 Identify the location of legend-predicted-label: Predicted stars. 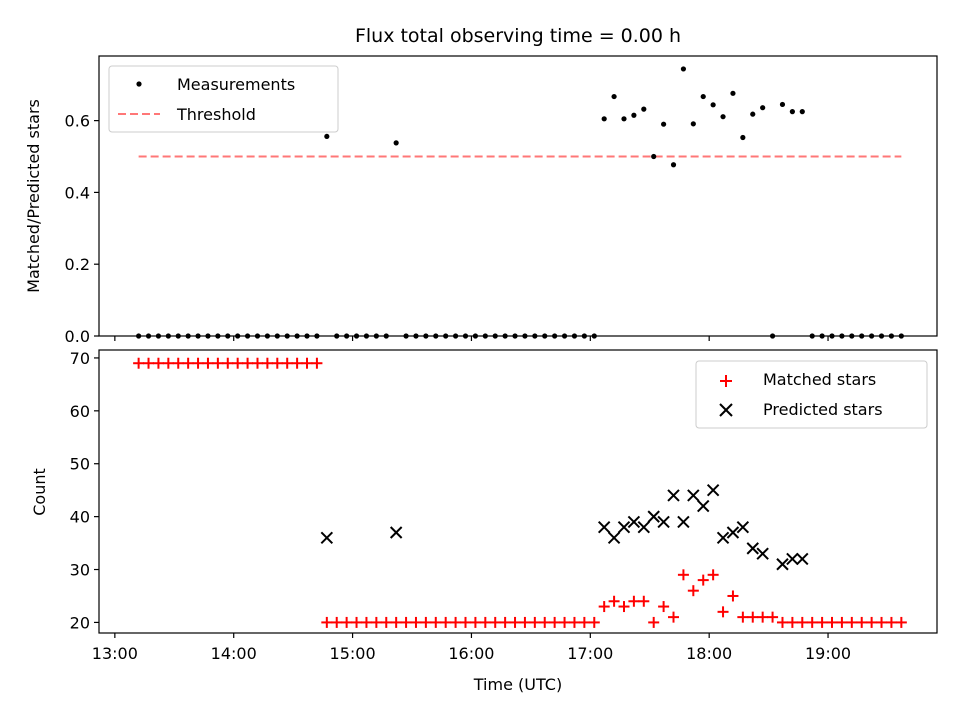
(823, 409).